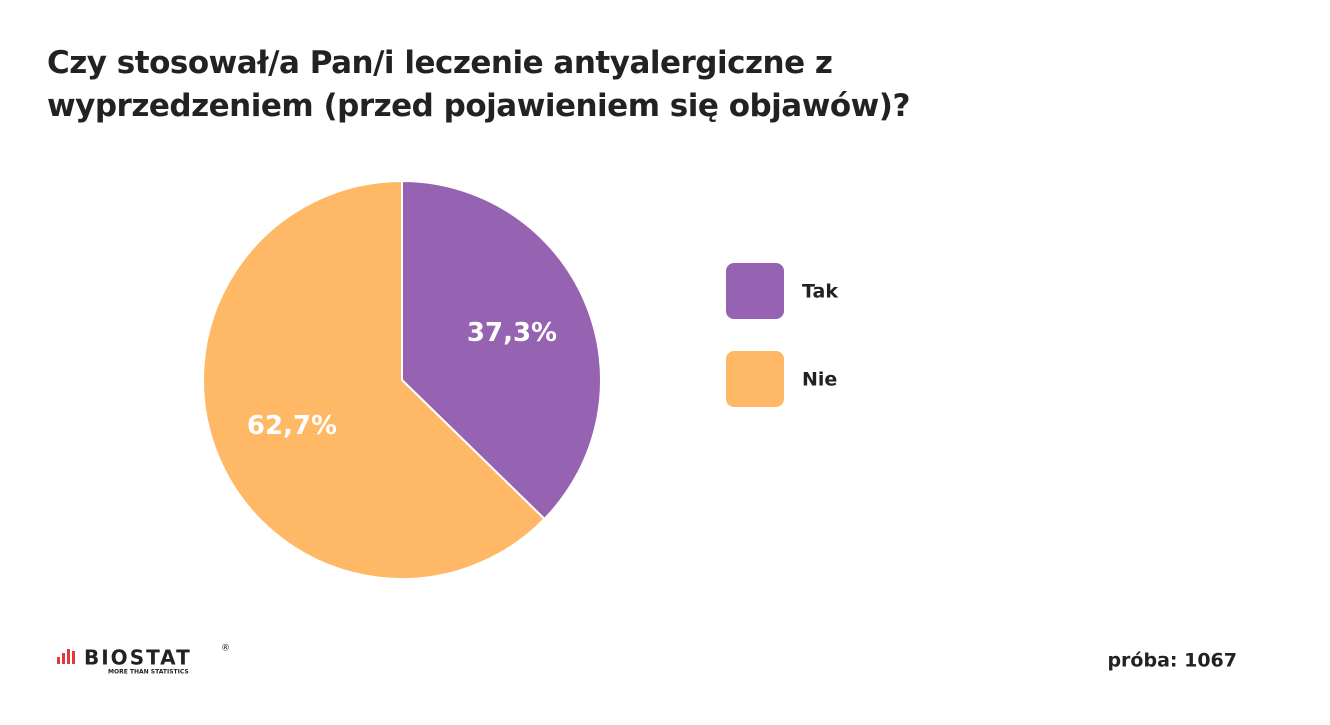  What do you see at coordinates (512, 333) in the screenshot?
I see `data-label: 37,3%` at bounding box center [512, 333].